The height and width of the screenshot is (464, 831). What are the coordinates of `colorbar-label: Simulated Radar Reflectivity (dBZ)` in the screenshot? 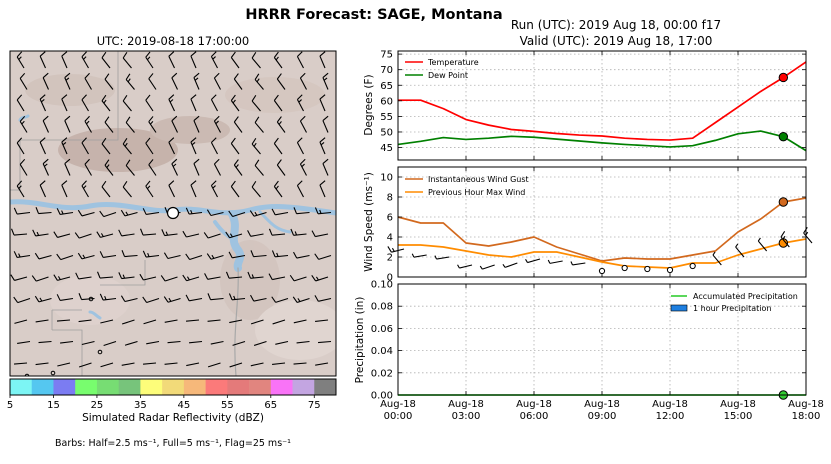 It's located at (173, 418).